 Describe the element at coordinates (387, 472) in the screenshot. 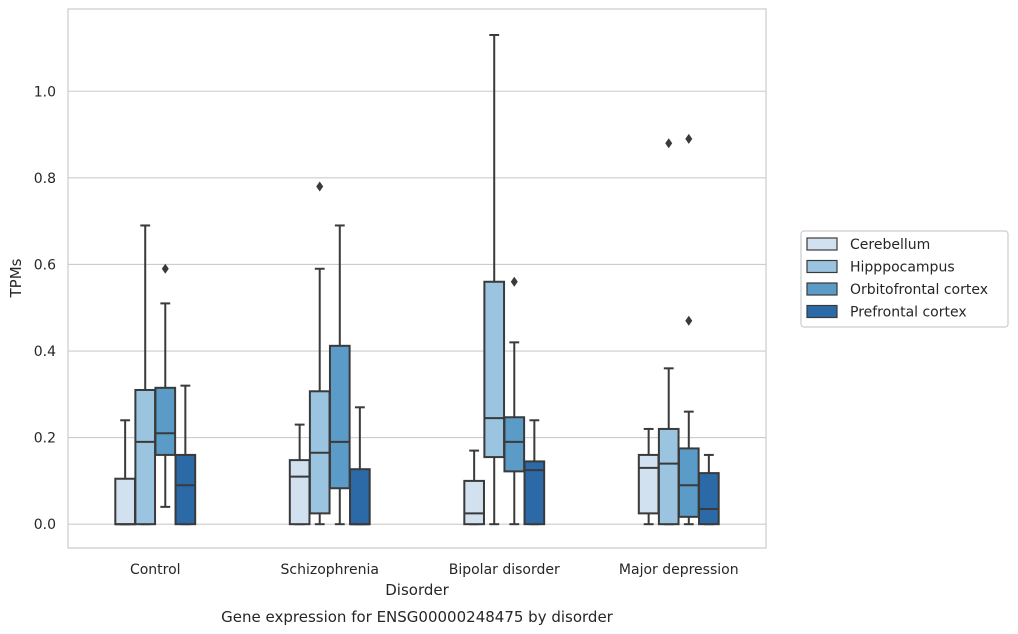

I see `series-cerebellum` at that location.